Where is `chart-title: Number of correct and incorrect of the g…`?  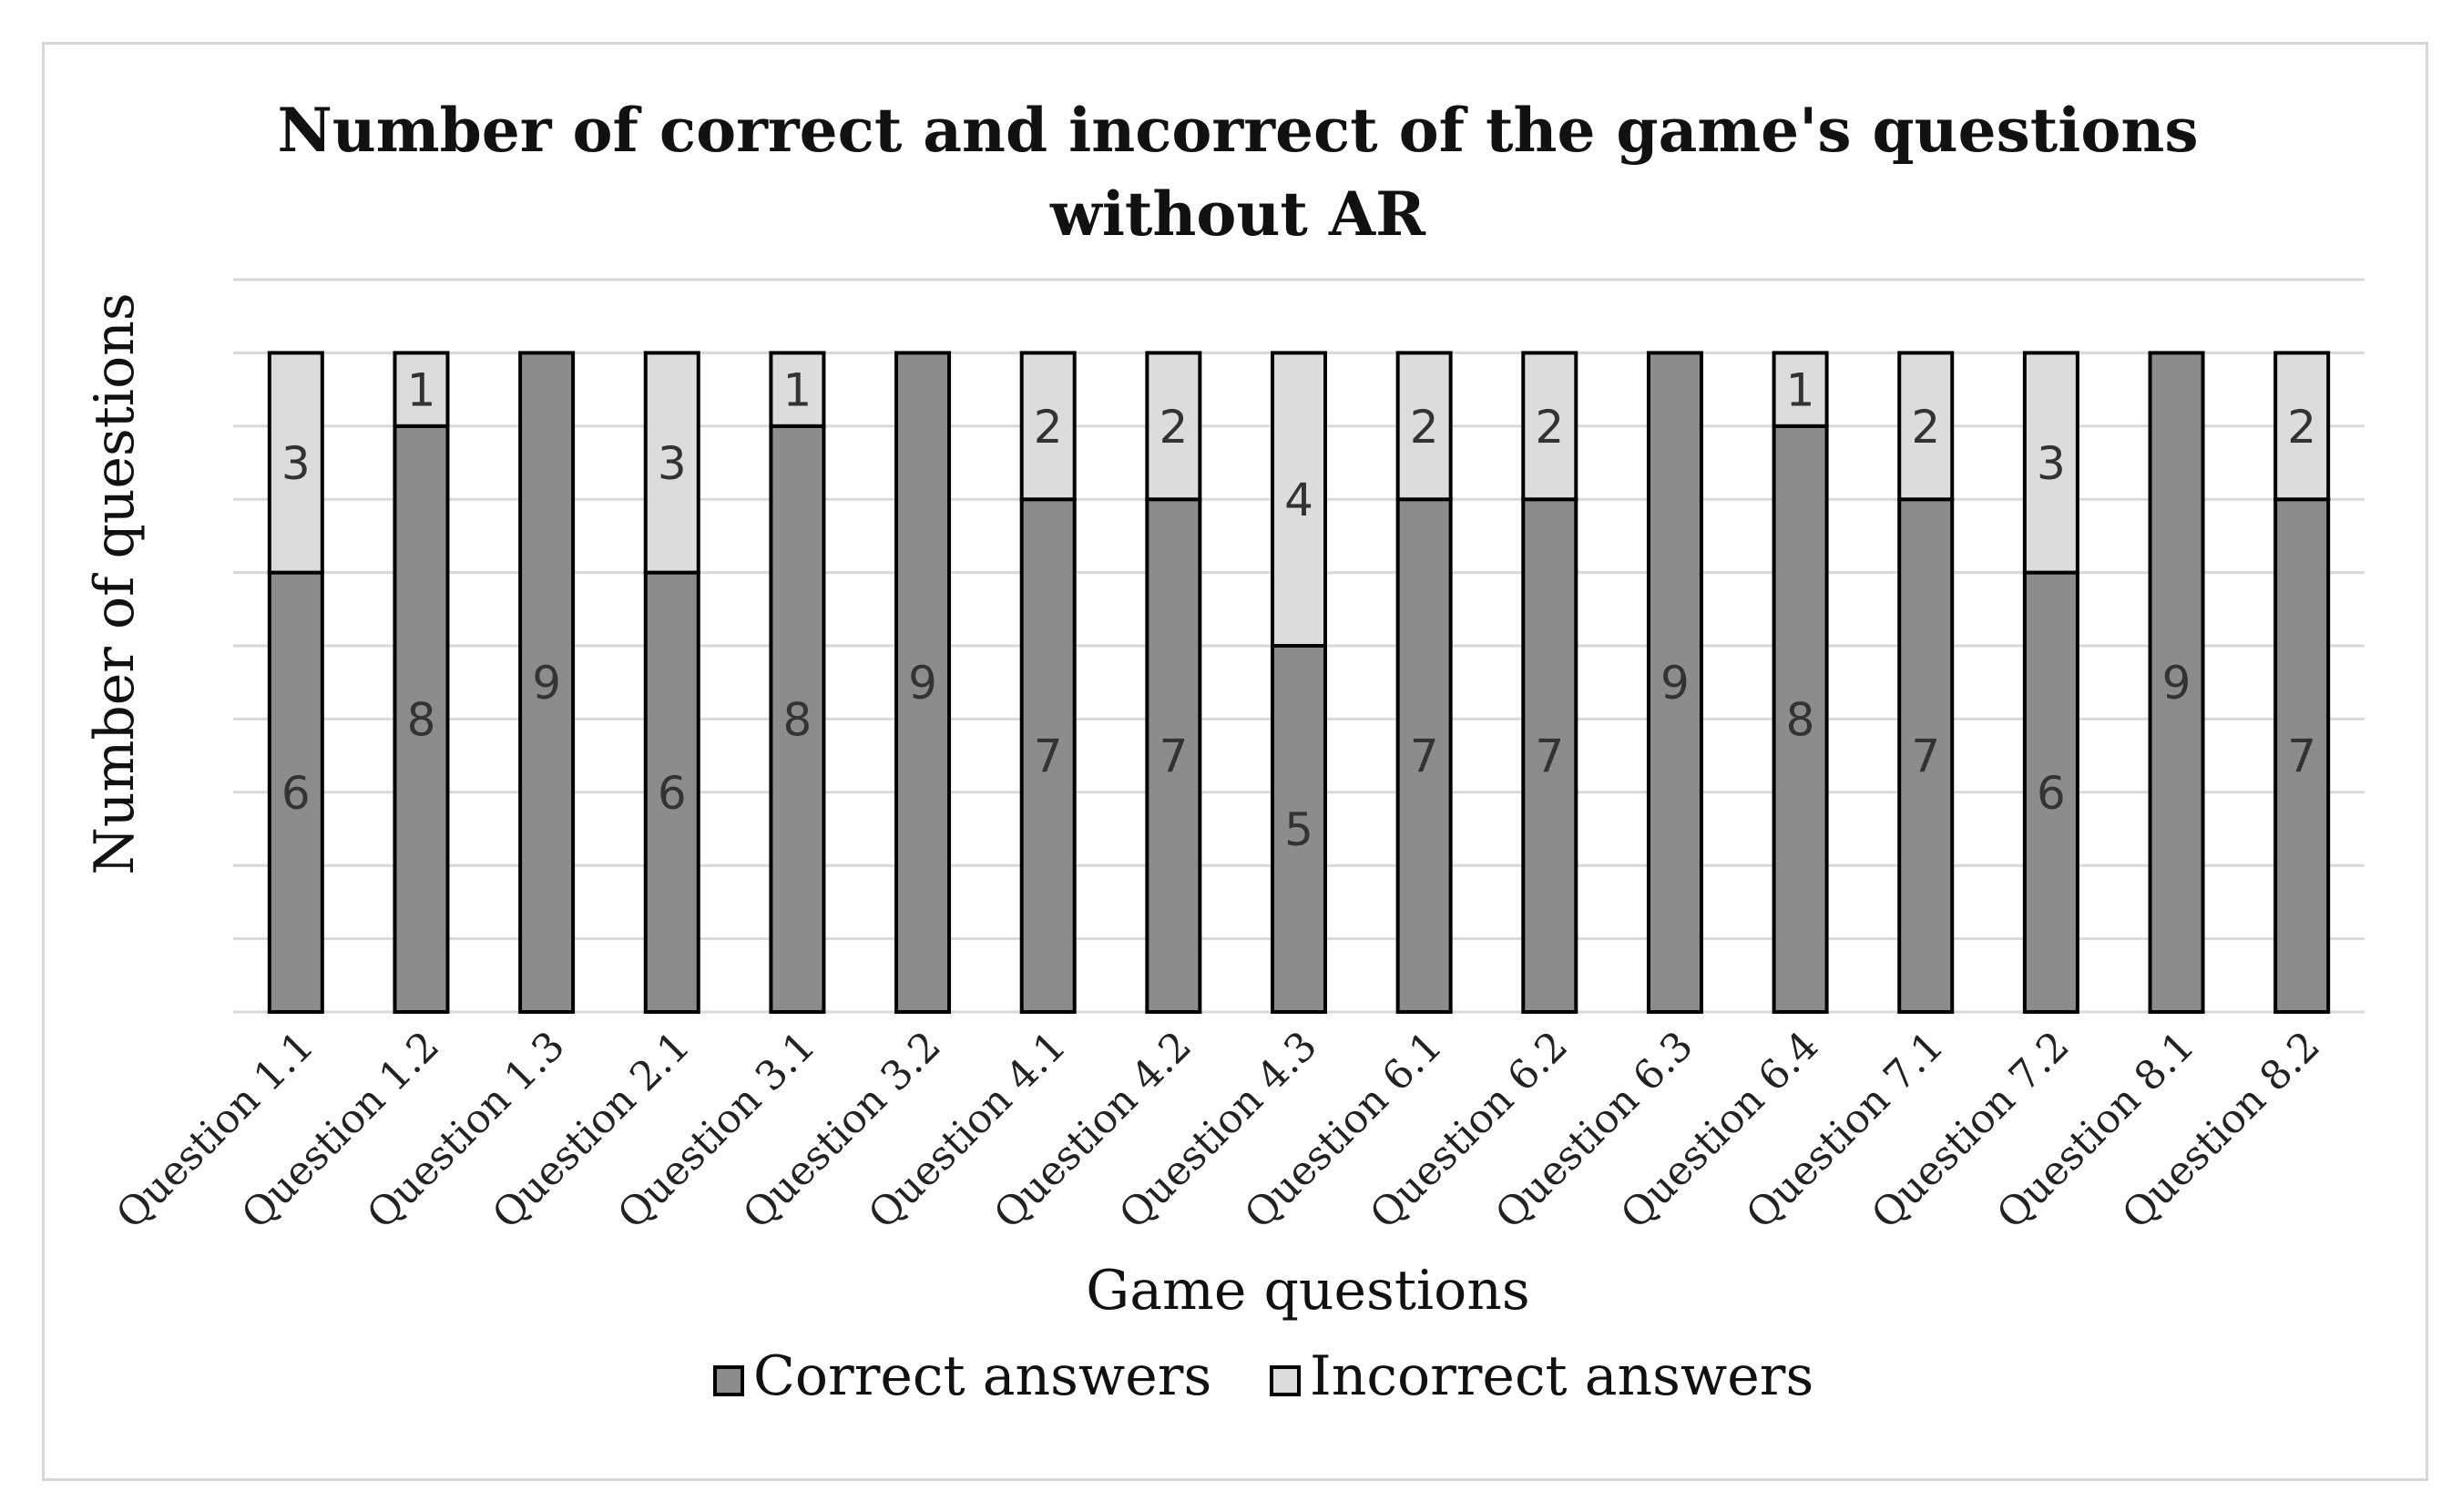
chart-title: Number of correct and incorrect of the g… is located at coordinates (1238, 172).